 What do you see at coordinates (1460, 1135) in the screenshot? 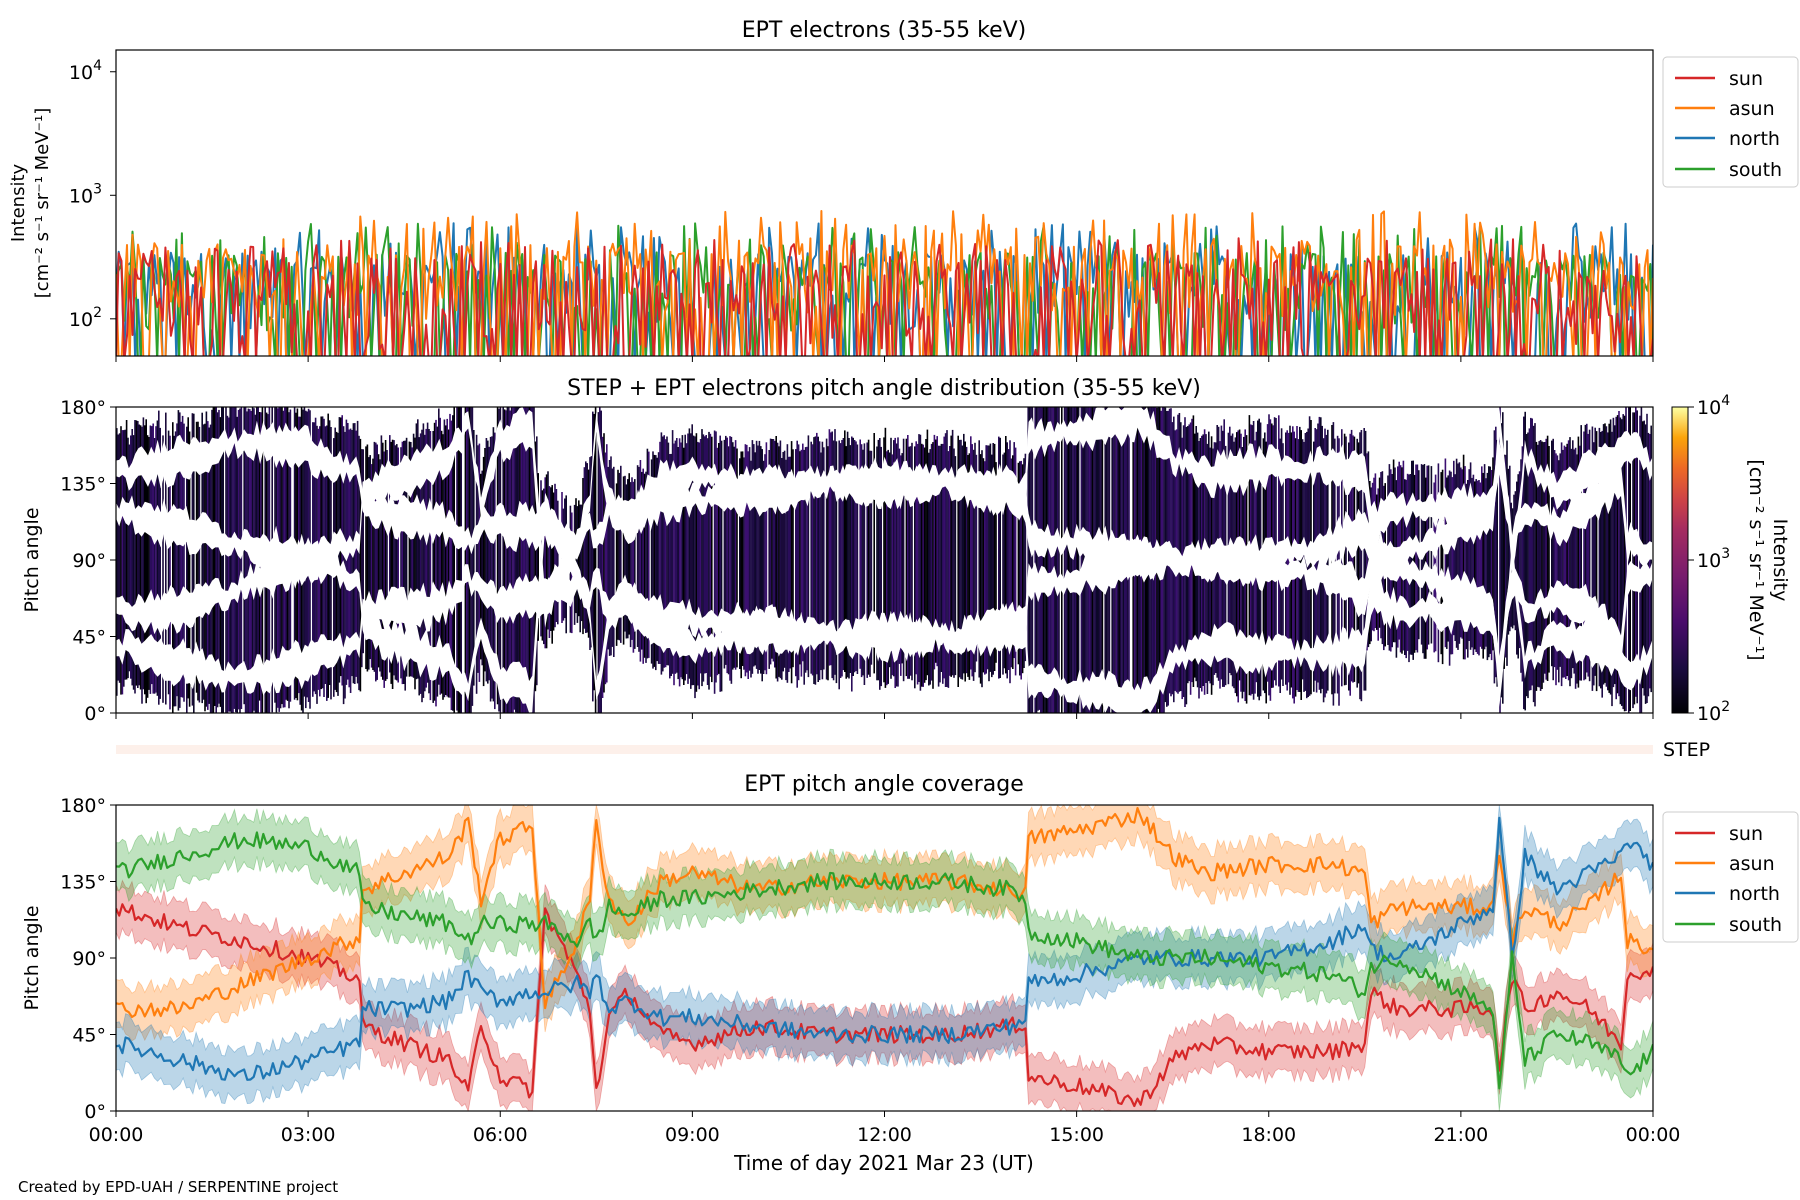
I see `xtick-label: 21:00` at bounding box center [1460, 1135].